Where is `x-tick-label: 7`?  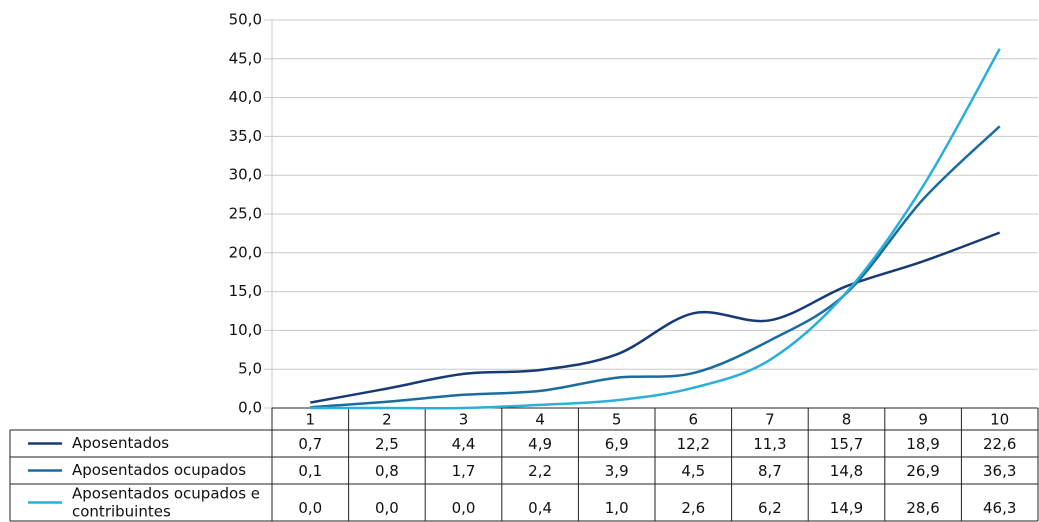
x-tick-label: 7 is located at coordinates (770, 420).